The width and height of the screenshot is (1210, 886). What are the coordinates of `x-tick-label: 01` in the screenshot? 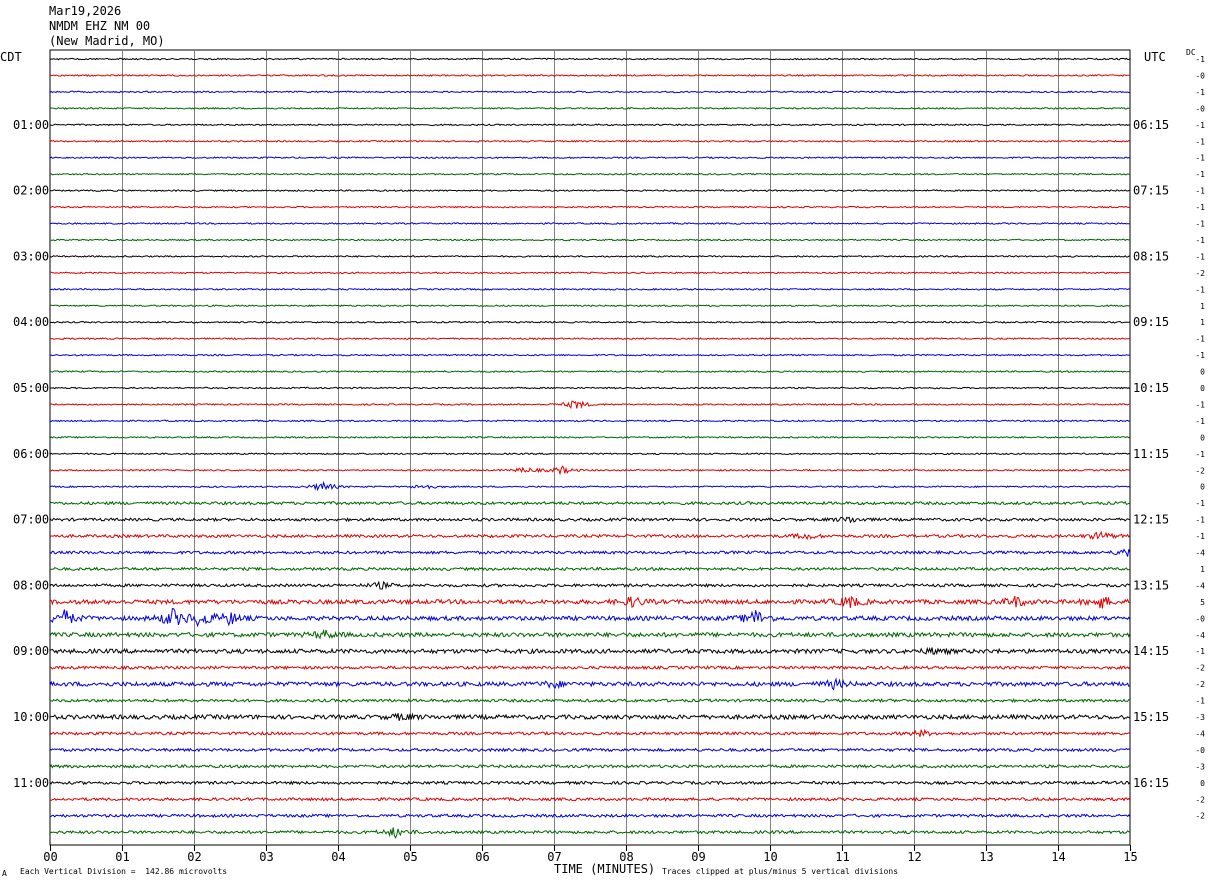 It's located at (122, 857).